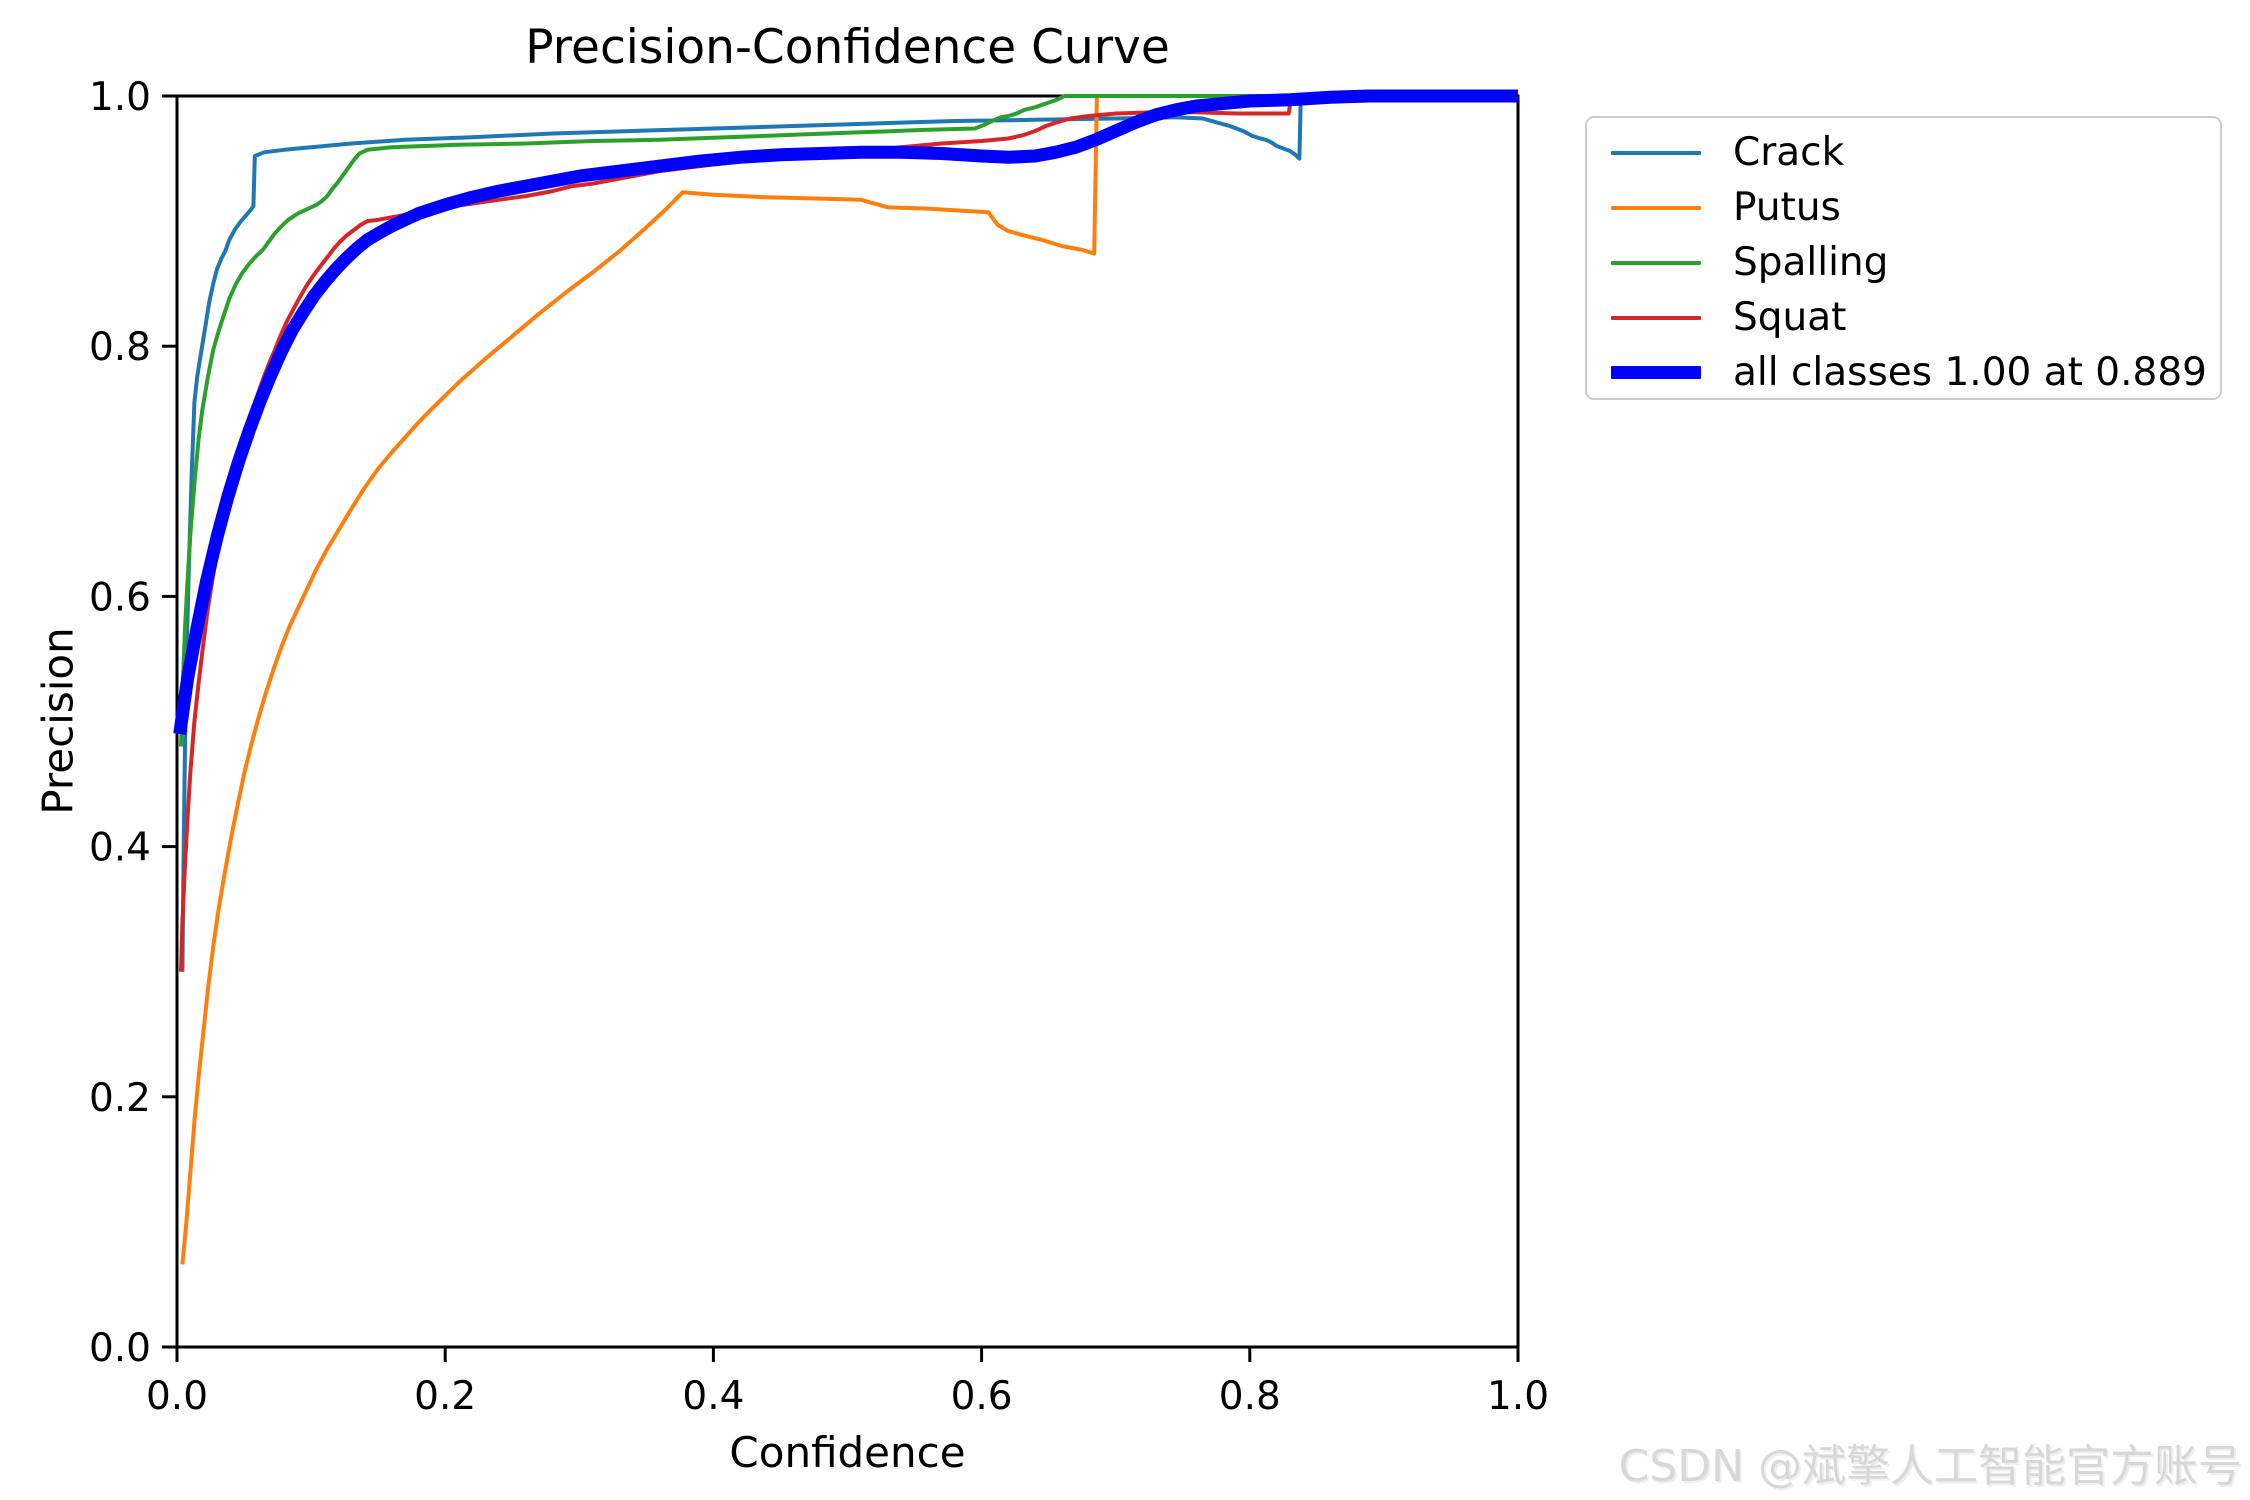 The image size is (2250, 1500). Describe the element at coordinates (713, 1396) in the screenshot. I see `x-tick-label: 0.4` at that location.